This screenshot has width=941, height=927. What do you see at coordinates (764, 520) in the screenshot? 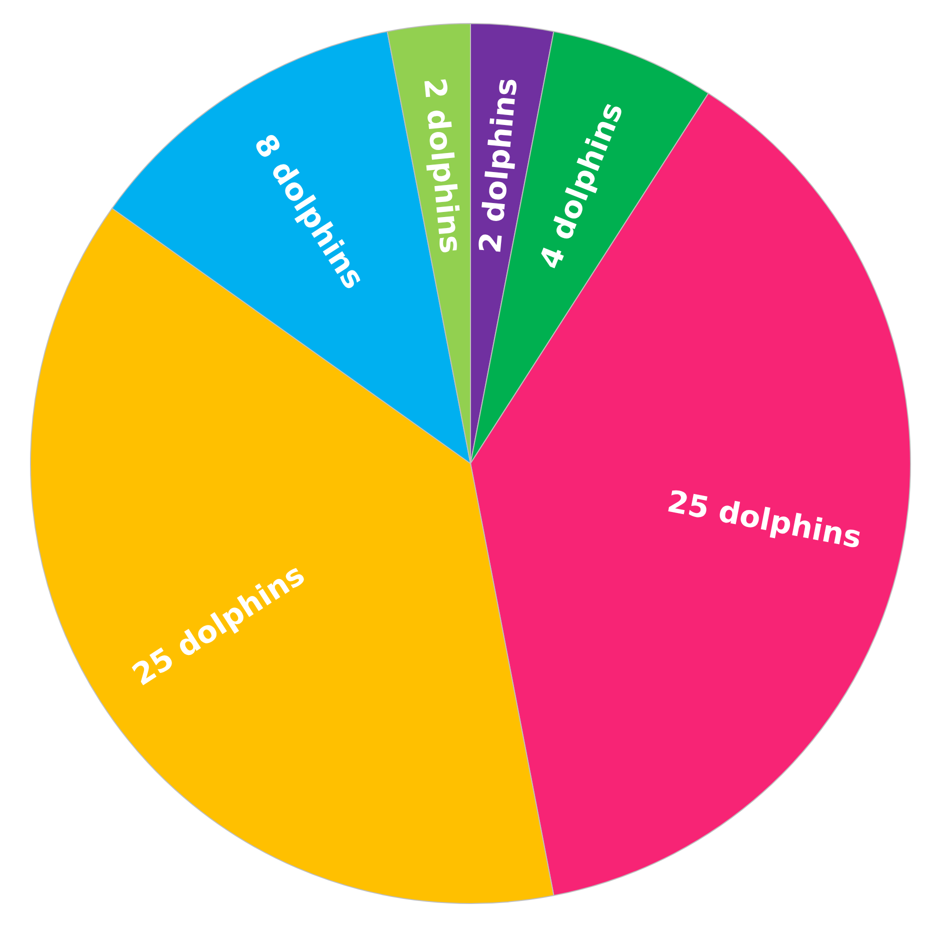
I see `data-label: 25 dolphins` at bounding box center [764, 520].